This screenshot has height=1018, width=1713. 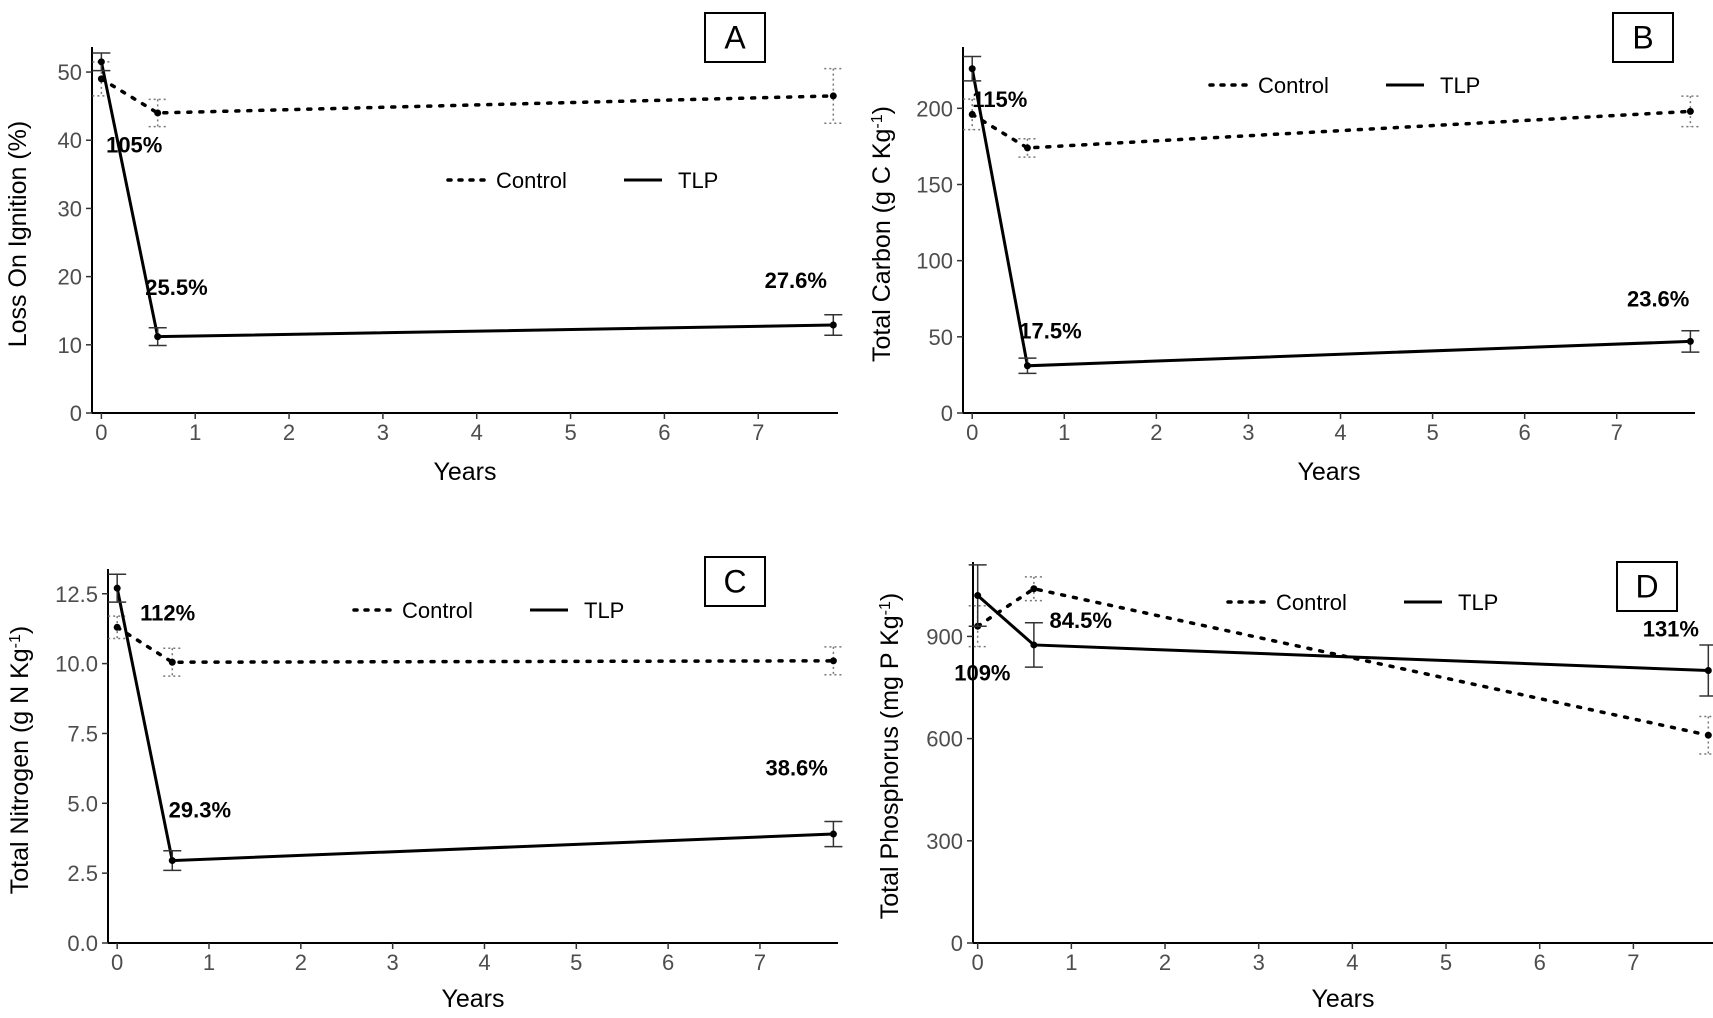 What do you see at coordinates (70, 345) in the screenshot?
I see `y-tick-label: 10` at bounding box center [70, 345].